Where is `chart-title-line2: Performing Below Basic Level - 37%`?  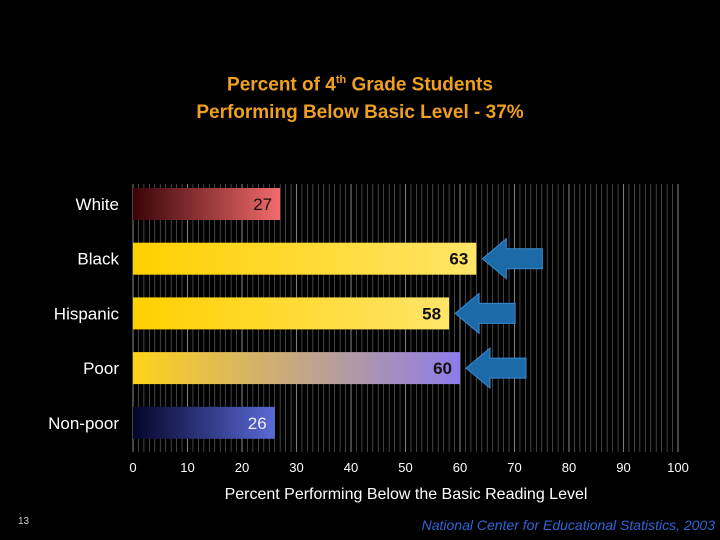 chart-title-line2: Performing Below Basic Level - 37% is located at coordinates (360, 113).